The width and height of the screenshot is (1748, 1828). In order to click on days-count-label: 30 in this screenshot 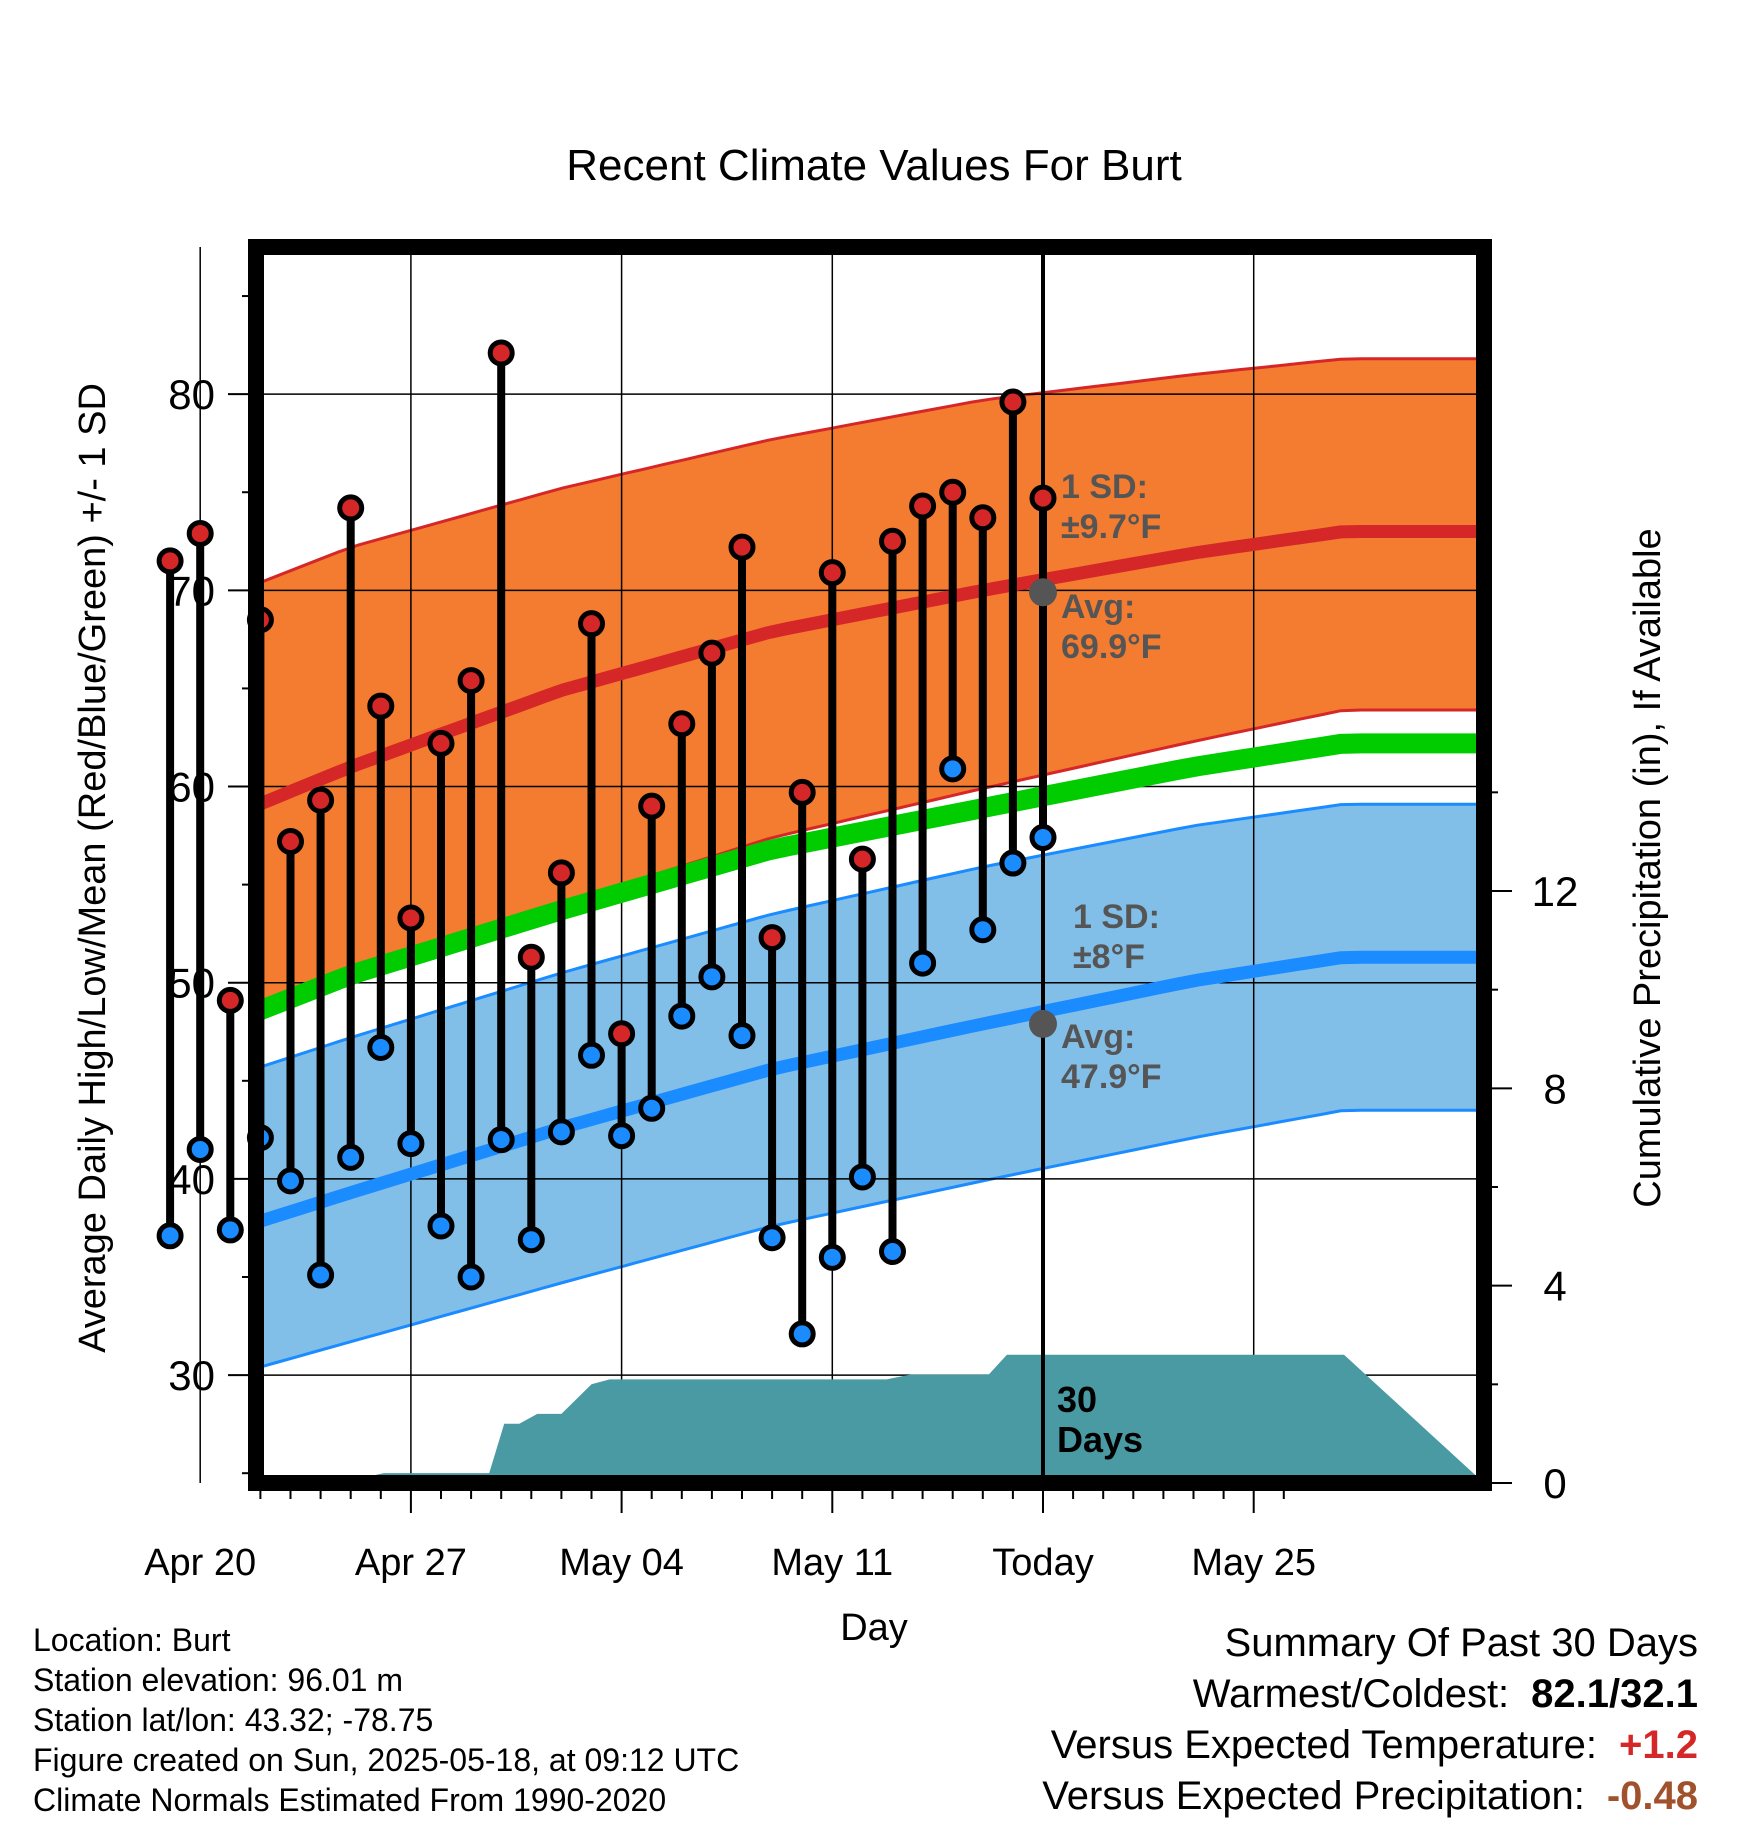, I will do `click(1077, 1399)`.